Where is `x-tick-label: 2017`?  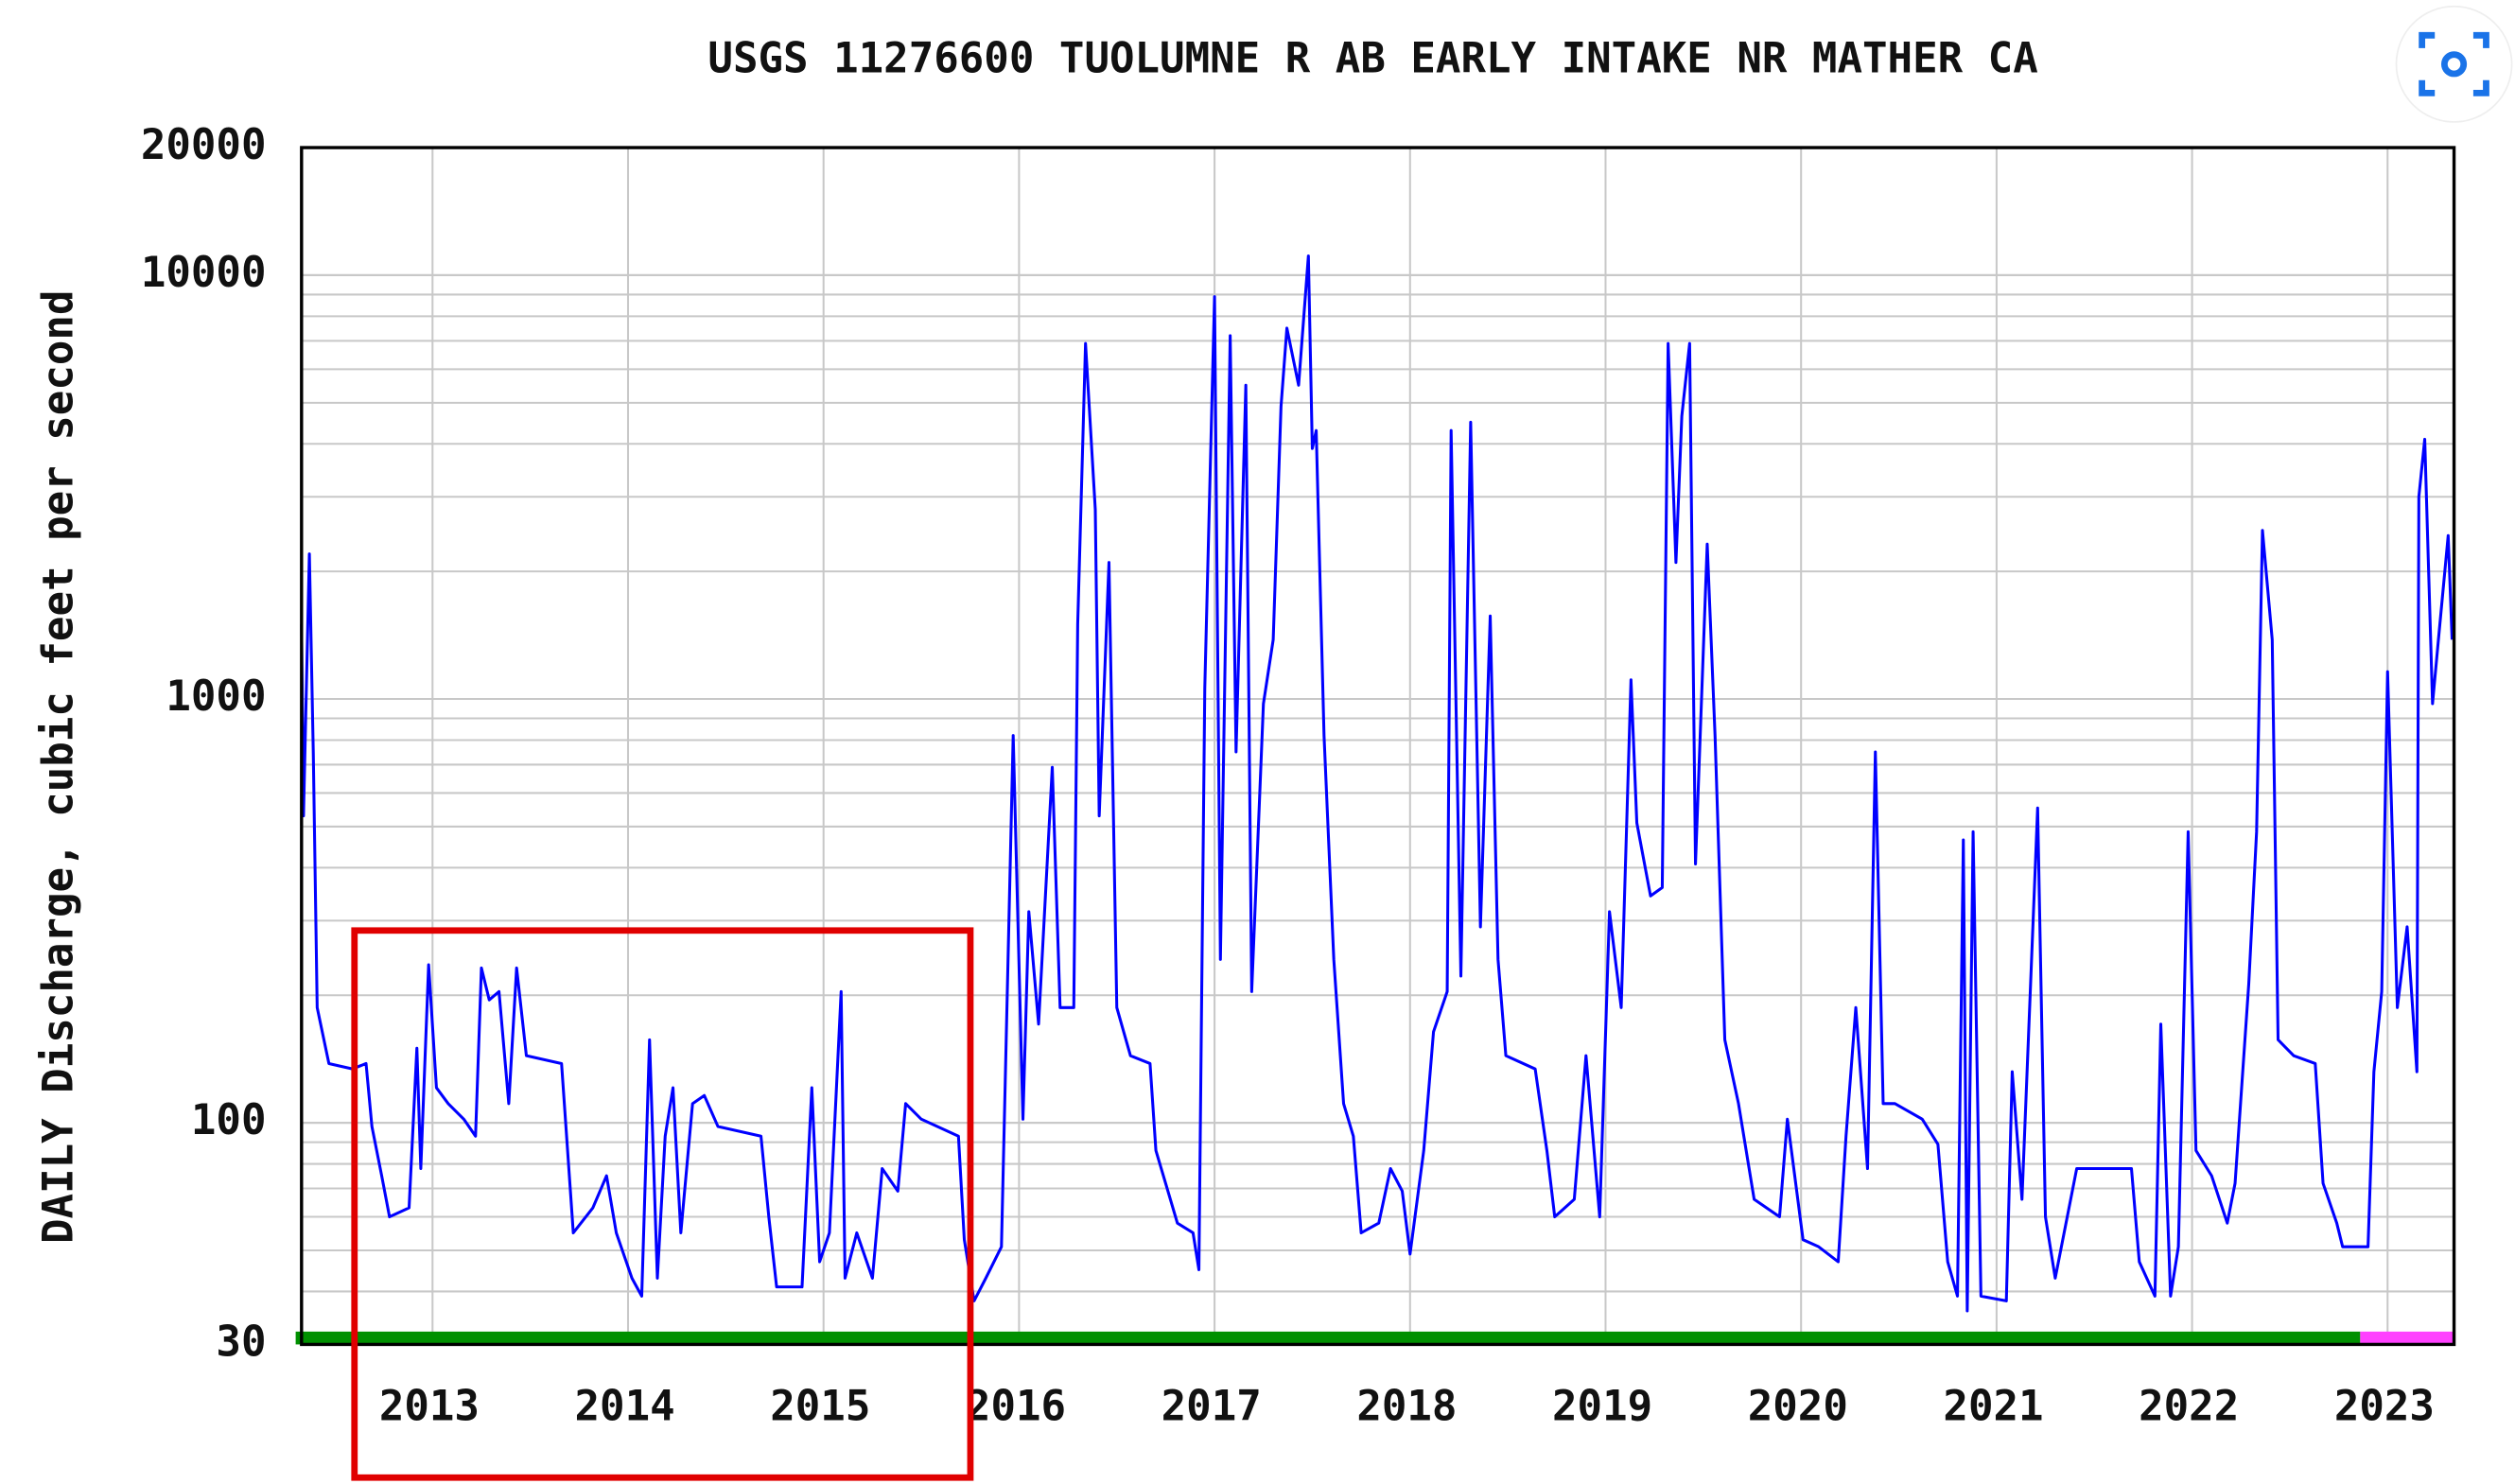 x-tick-label: 2017 is located at coordinates (1211, 1406).